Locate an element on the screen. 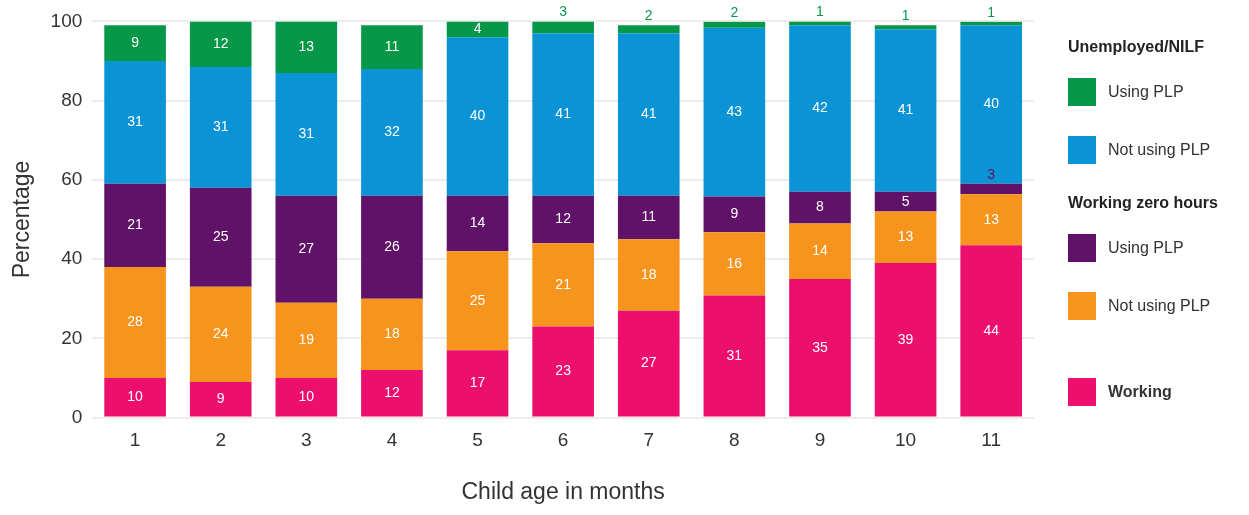 The width and height of the screenshot is (1249, 515). data-label: 21 is located at coordinates (563, 283).